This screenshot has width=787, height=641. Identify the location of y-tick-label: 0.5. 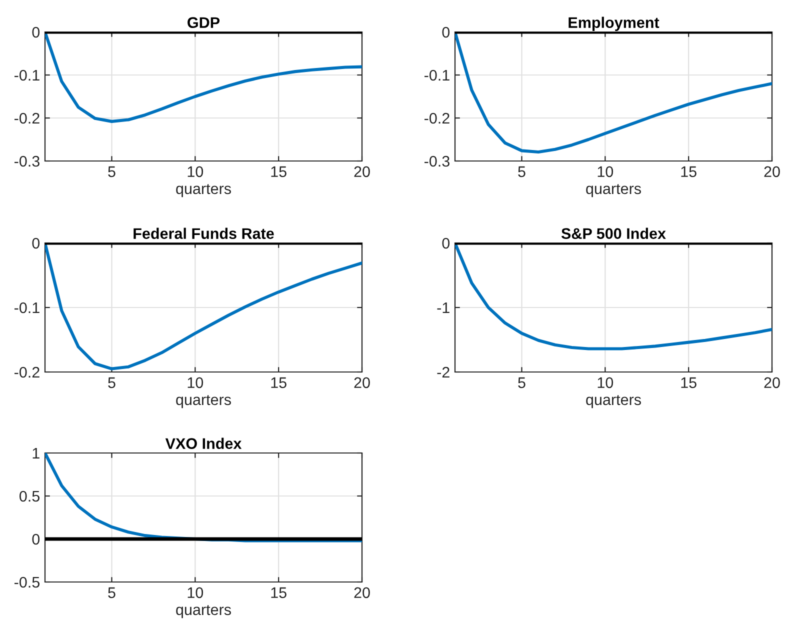
(30, 496).